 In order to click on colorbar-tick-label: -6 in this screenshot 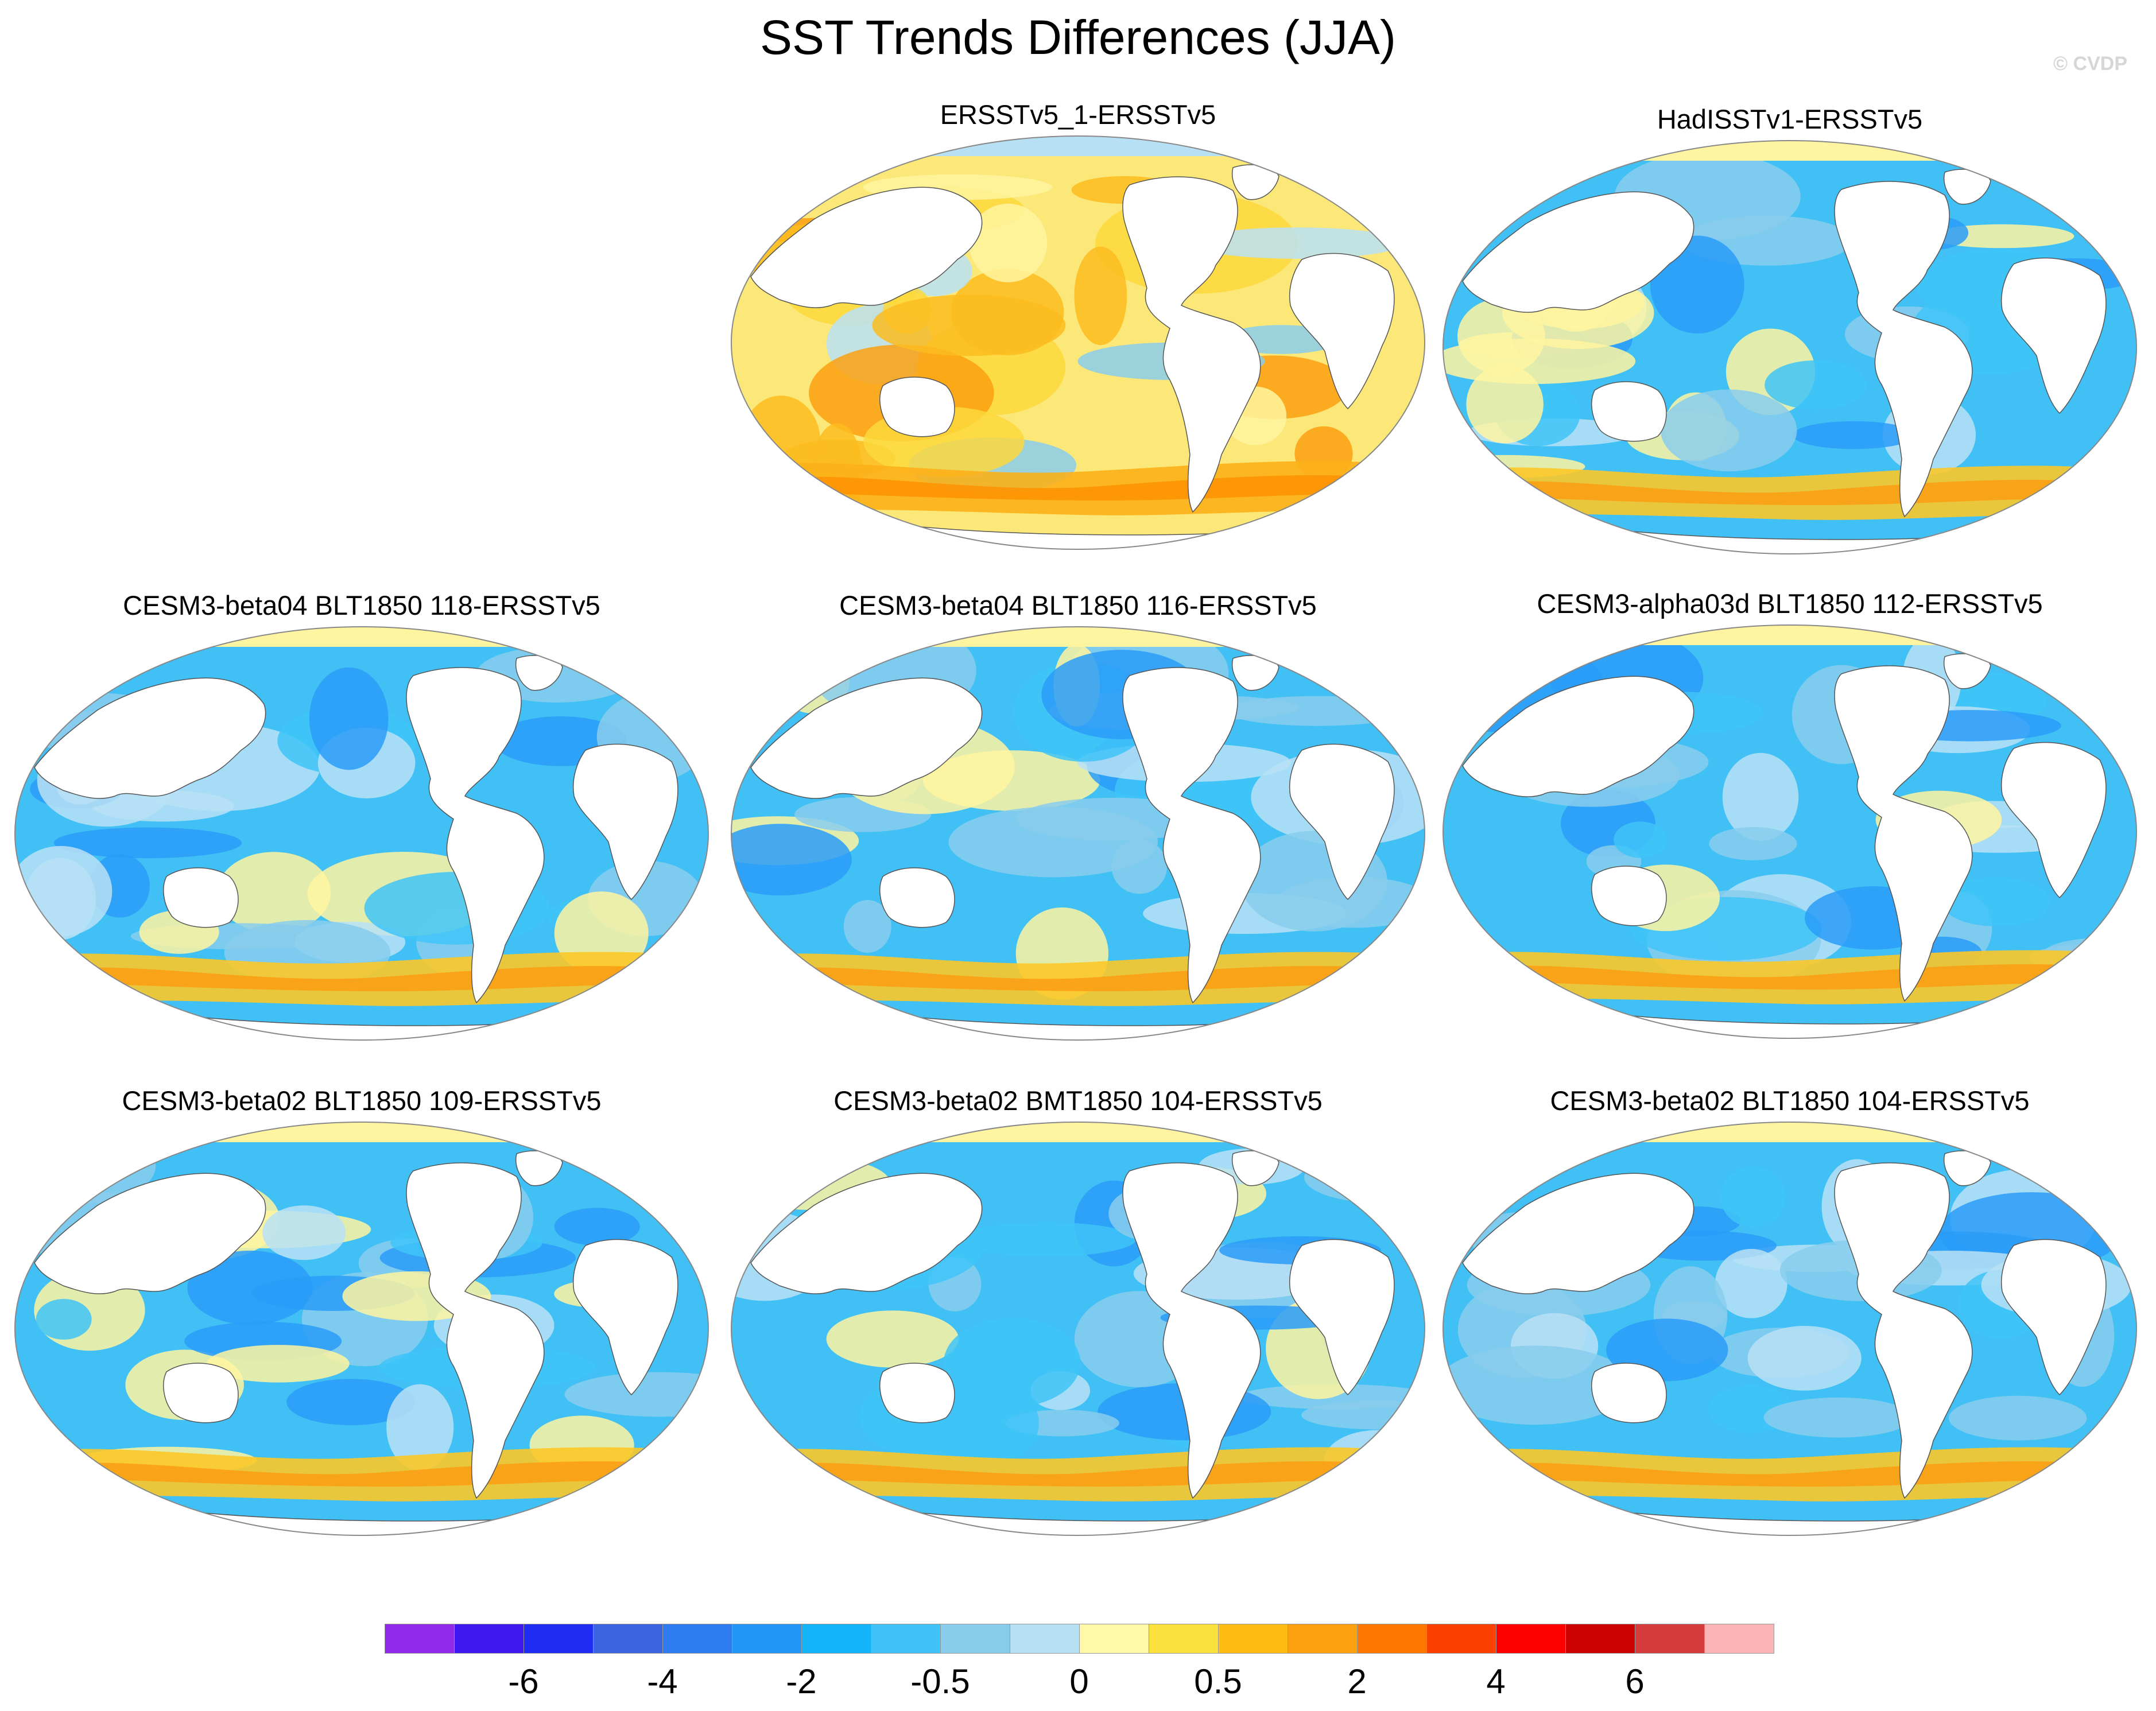, I will do `click(523, 1681)`.